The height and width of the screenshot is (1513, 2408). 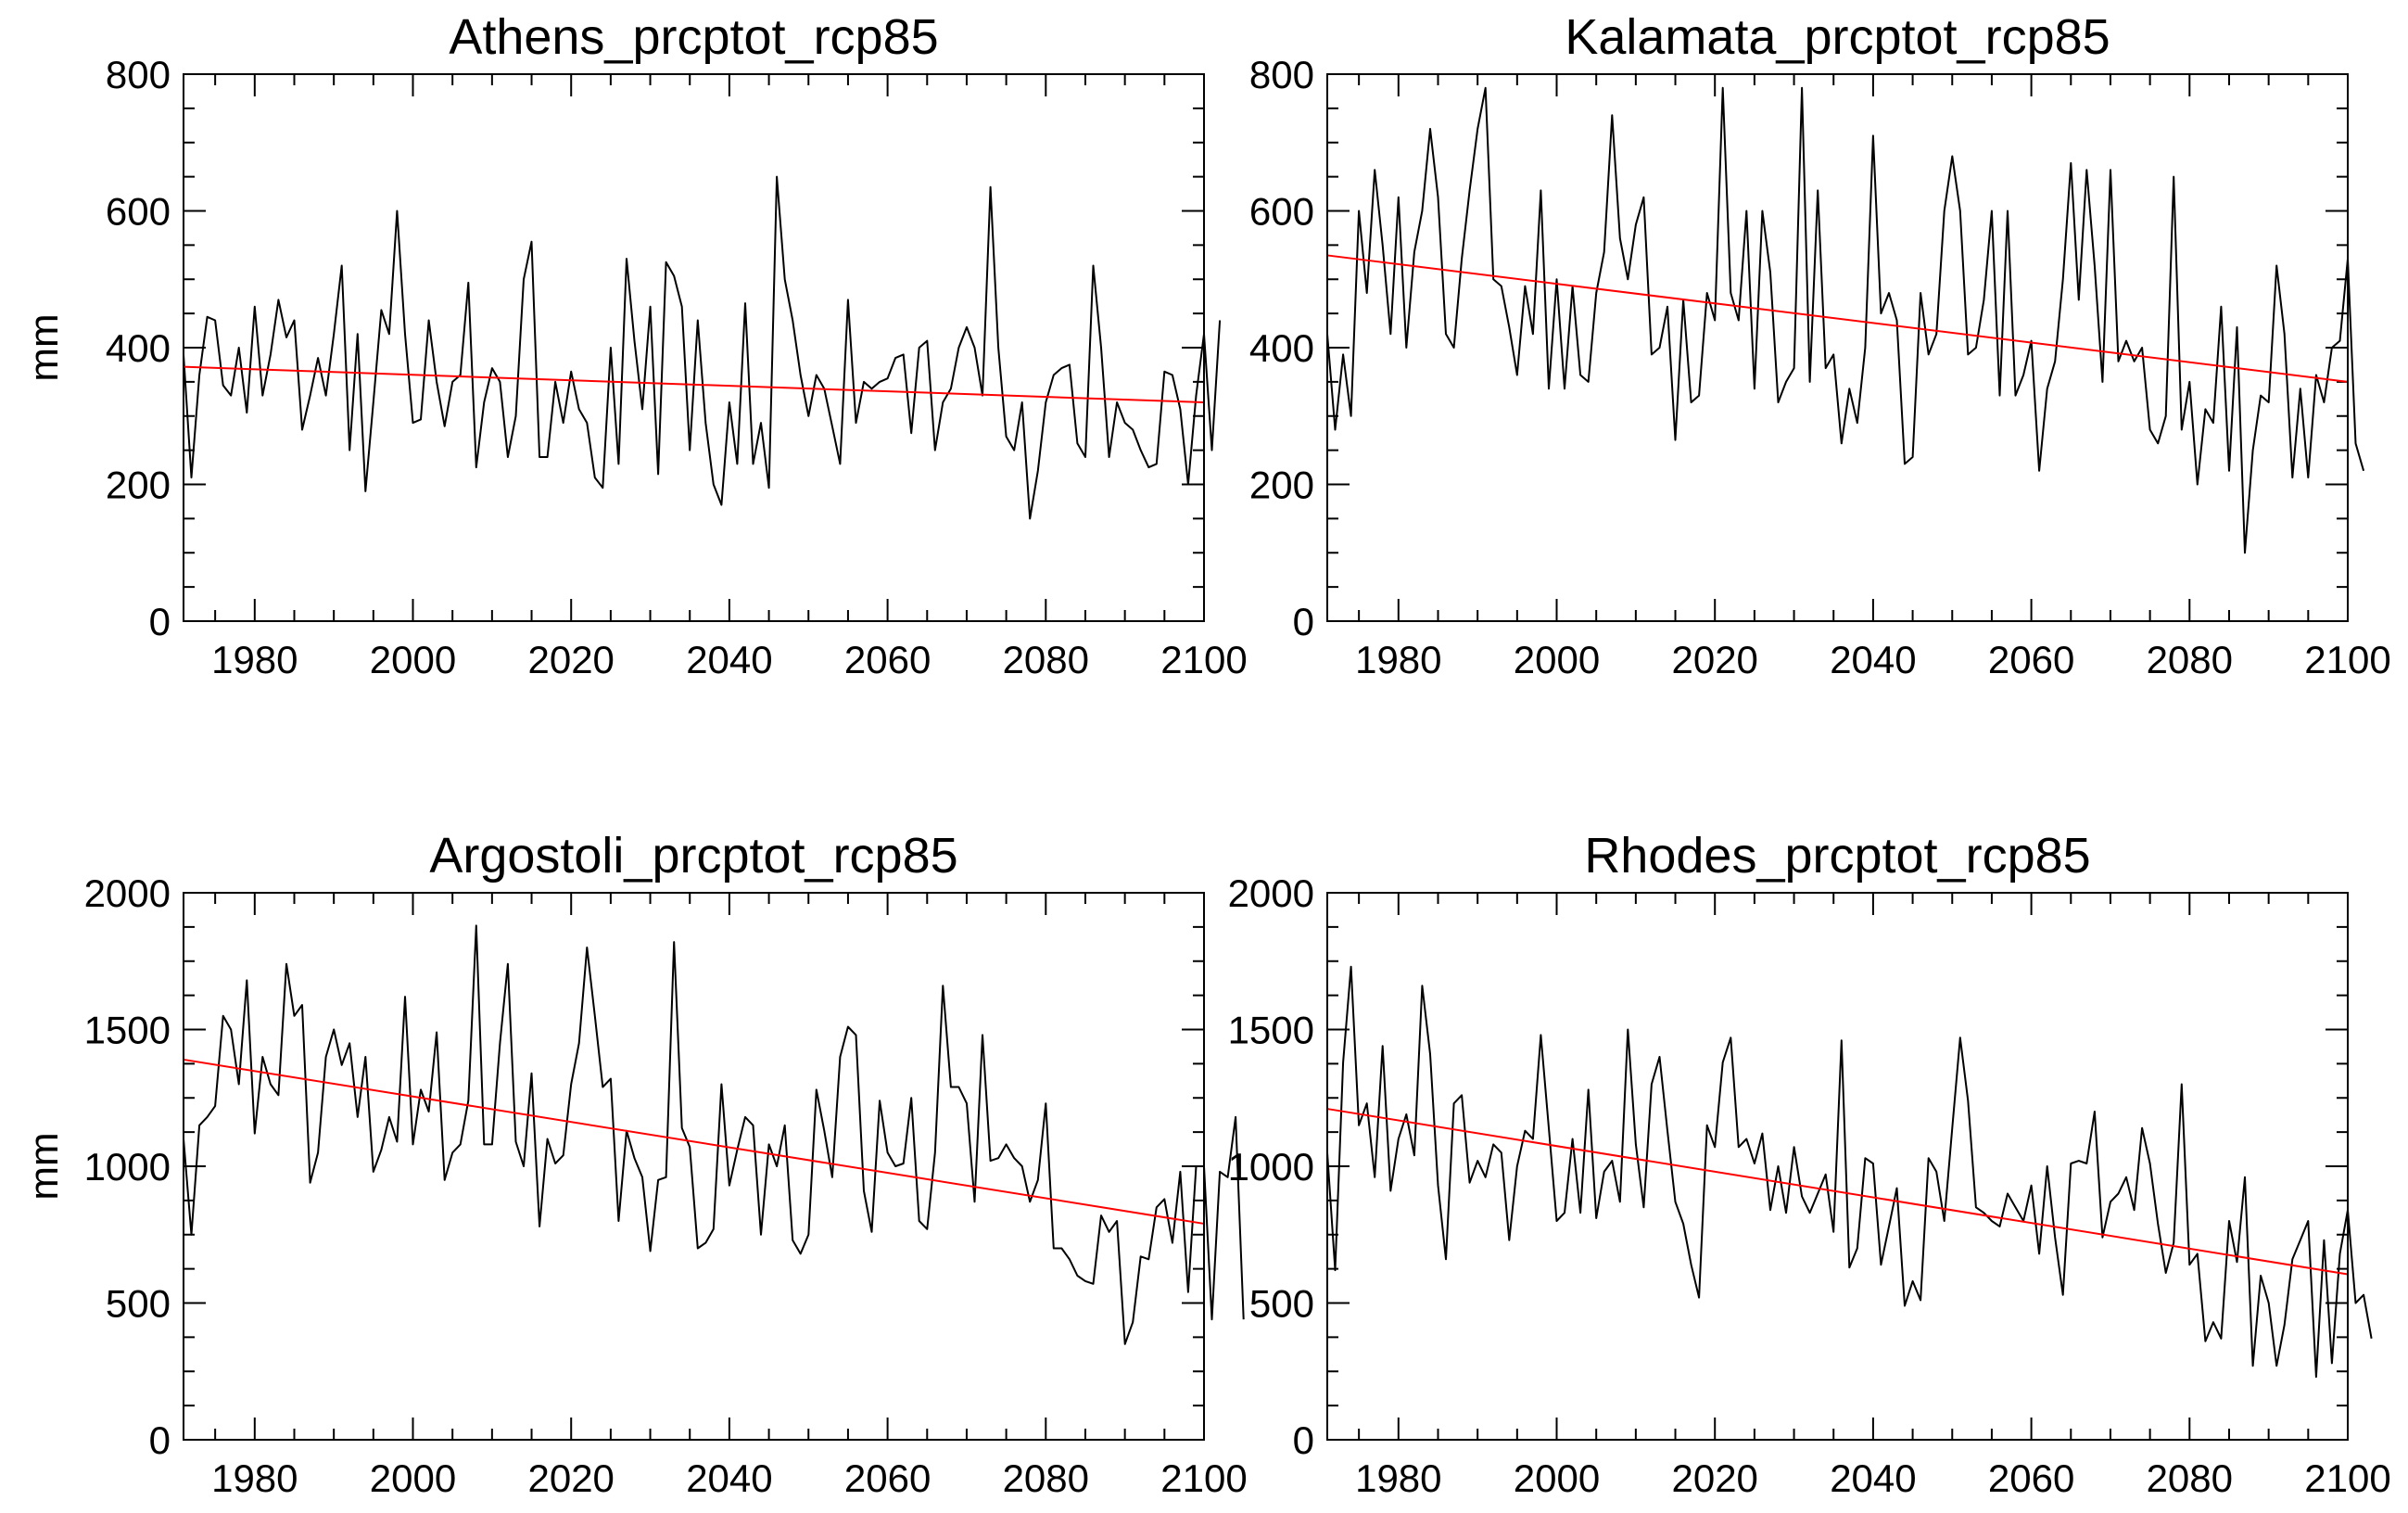 I want to click on chart-title: Kalamata_prcptot_rcp85, so click(x=1837, y=37).